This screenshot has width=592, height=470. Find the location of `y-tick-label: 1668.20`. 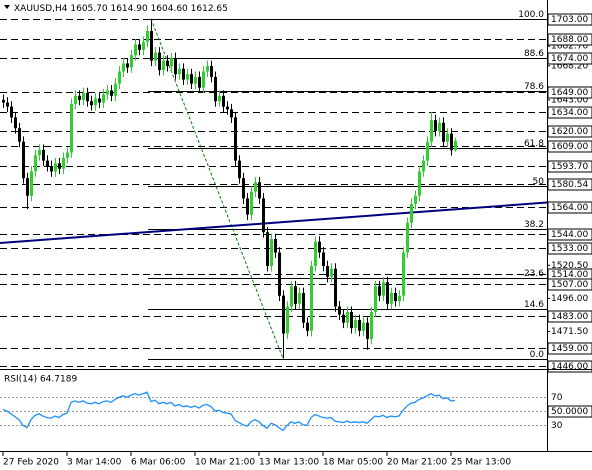

y-tick-label: 1668.20 is located at coordinates (569, 66).